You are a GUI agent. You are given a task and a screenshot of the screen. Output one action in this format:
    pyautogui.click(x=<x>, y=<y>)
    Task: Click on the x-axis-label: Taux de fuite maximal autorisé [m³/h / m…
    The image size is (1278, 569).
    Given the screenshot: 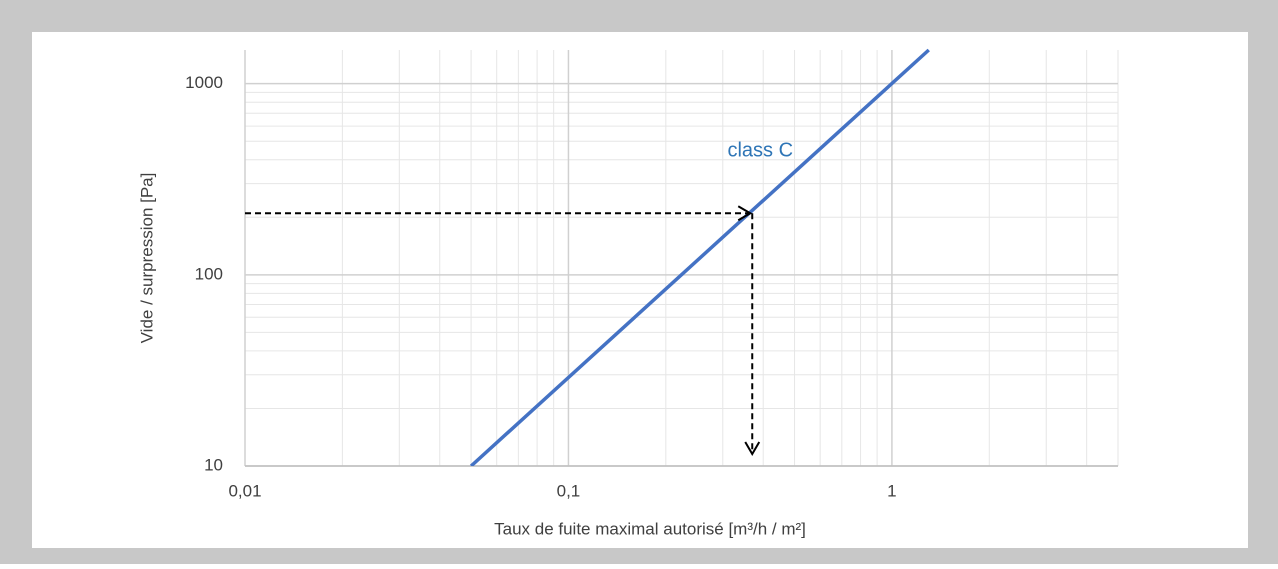 What is the action you would take?
    pyautogui.click(x=650, y=528)
    